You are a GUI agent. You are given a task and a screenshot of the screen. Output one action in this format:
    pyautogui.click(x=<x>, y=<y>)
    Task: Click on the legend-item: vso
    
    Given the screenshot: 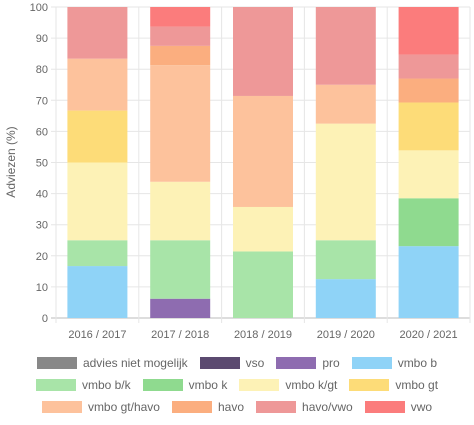 What is the action you would take?
    pyautogui.click(x=232, y=363)
    